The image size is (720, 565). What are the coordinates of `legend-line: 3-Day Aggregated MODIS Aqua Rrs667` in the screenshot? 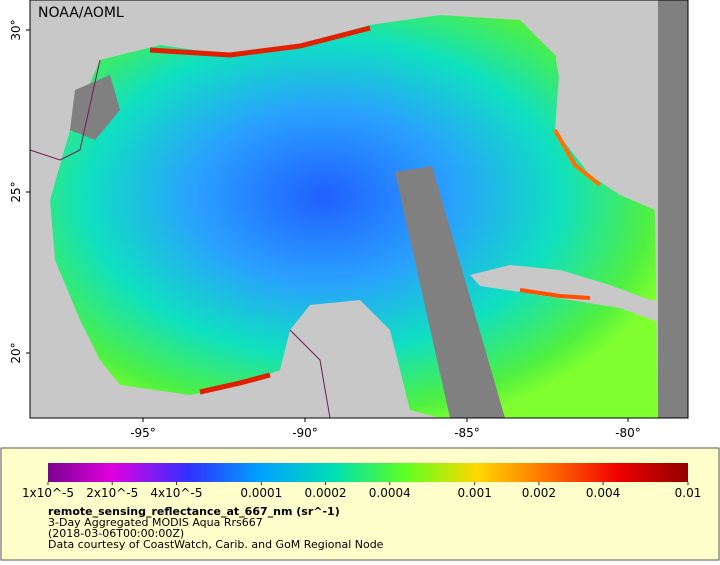 It's located at (155, 522).